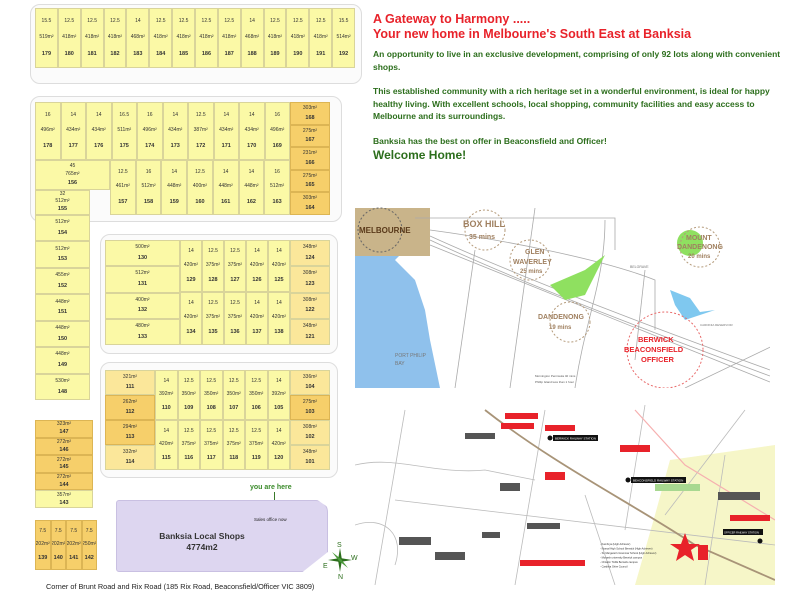  Describe the element at coordinates (277, 131) in the screenshot. I see `lot-169: 16 496m² 169` at that location.